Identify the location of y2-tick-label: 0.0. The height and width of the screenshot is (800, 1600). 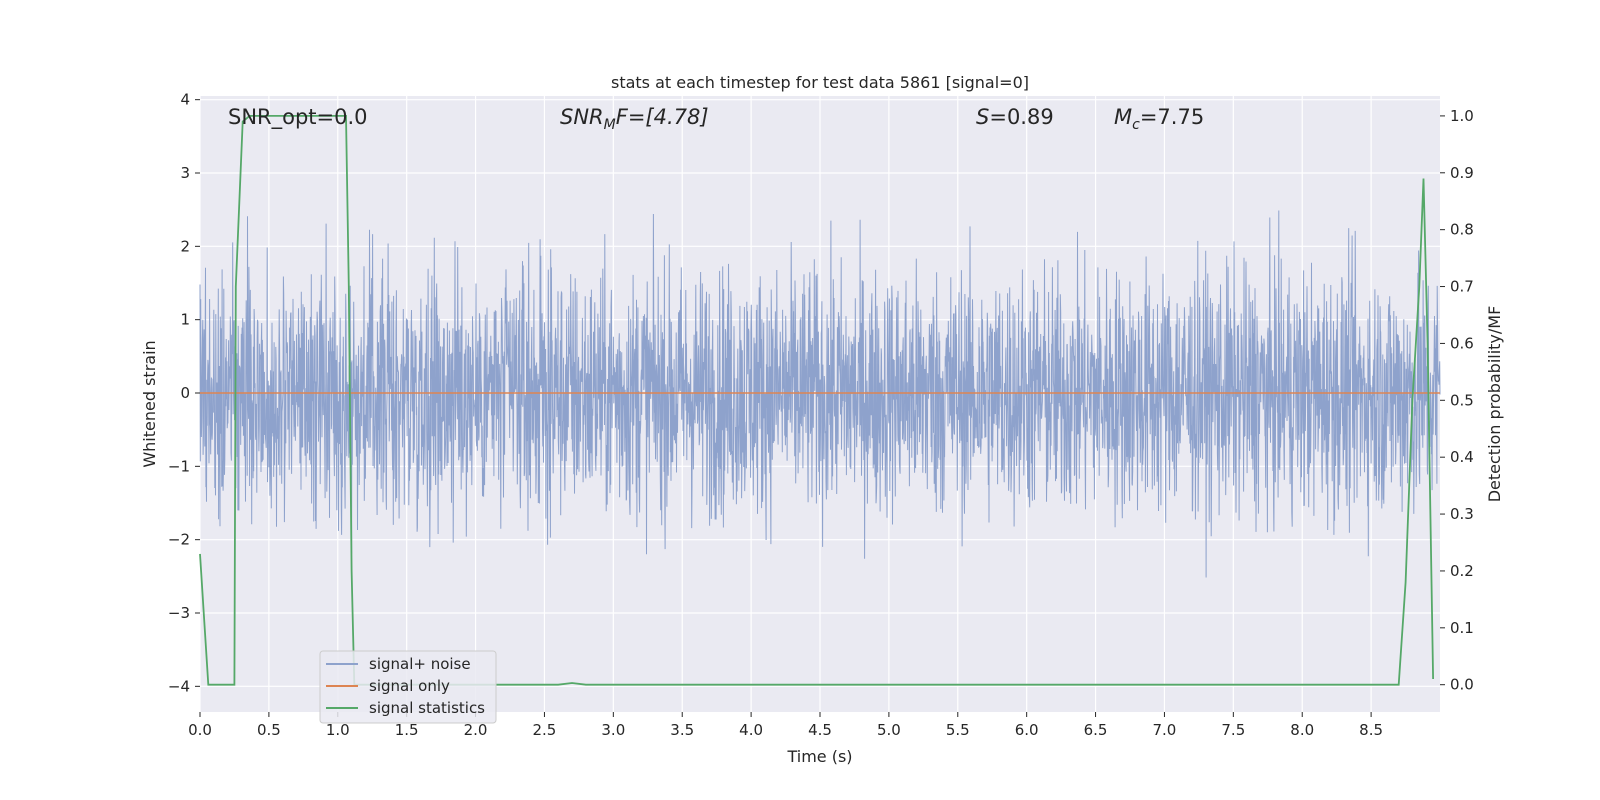
(1462, 685).